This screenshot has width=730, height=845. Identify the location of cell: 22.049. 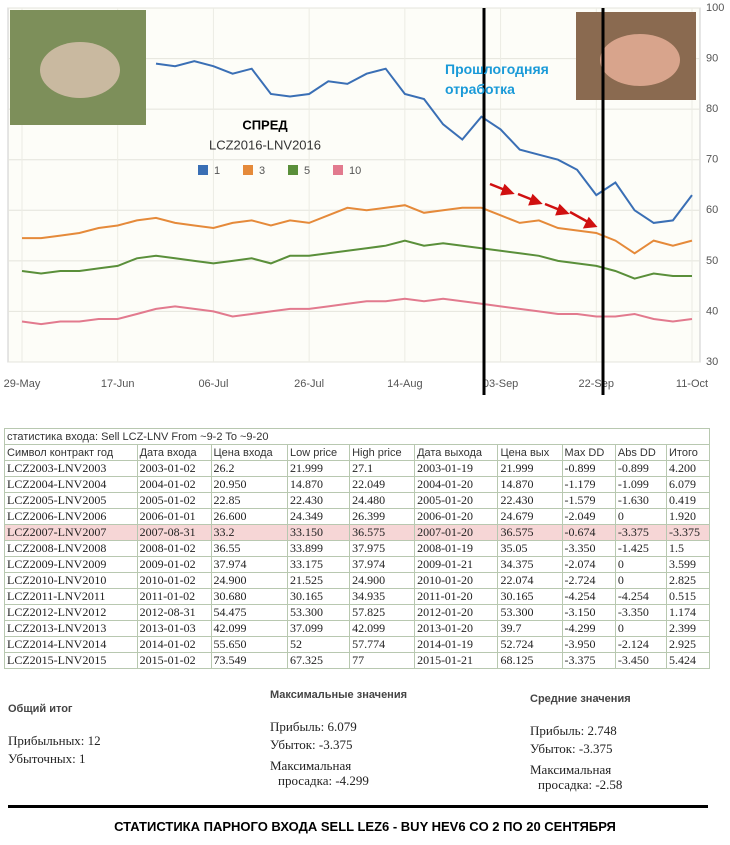
(382, 484).